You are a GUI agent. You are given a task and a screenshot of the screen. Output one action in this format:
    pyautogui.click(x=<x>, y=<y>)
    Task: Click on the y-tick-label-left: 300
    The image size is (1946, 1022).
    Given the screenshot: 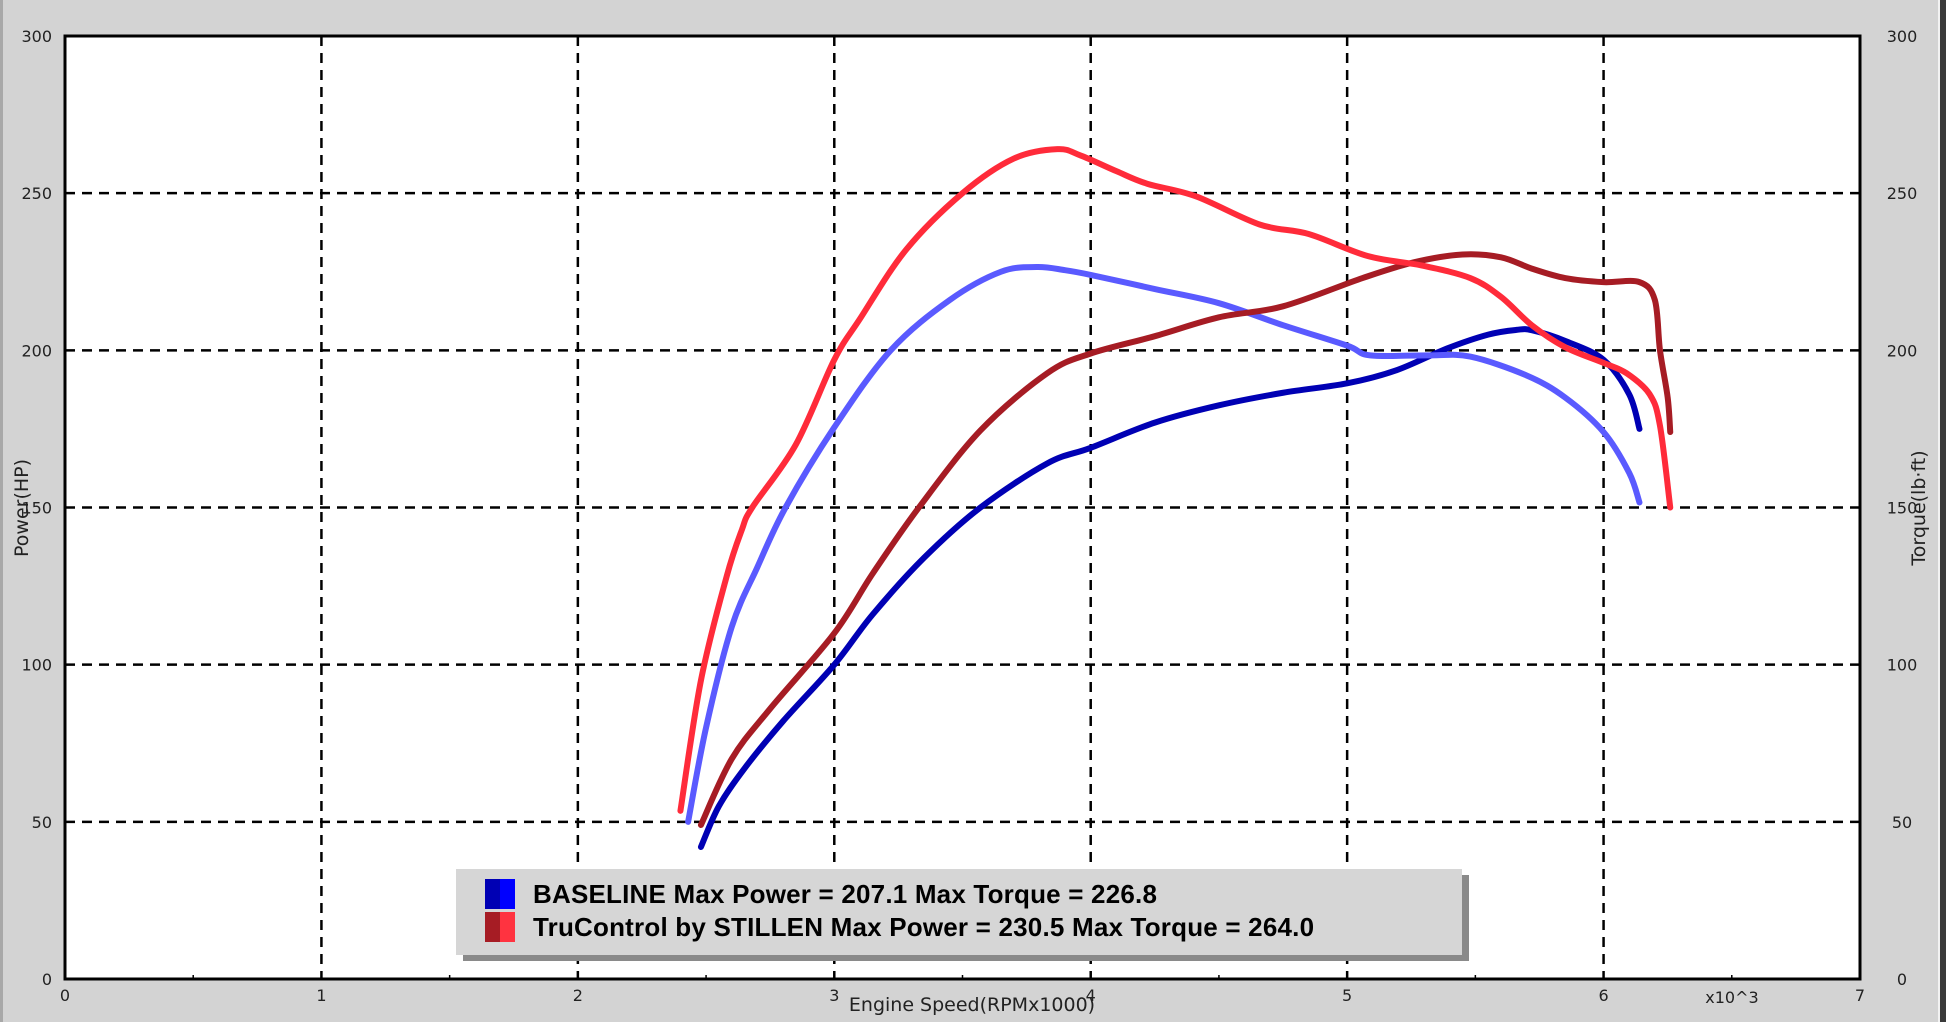 What is the action you would take?
    pyautogui.click(x=36, y=36)
    